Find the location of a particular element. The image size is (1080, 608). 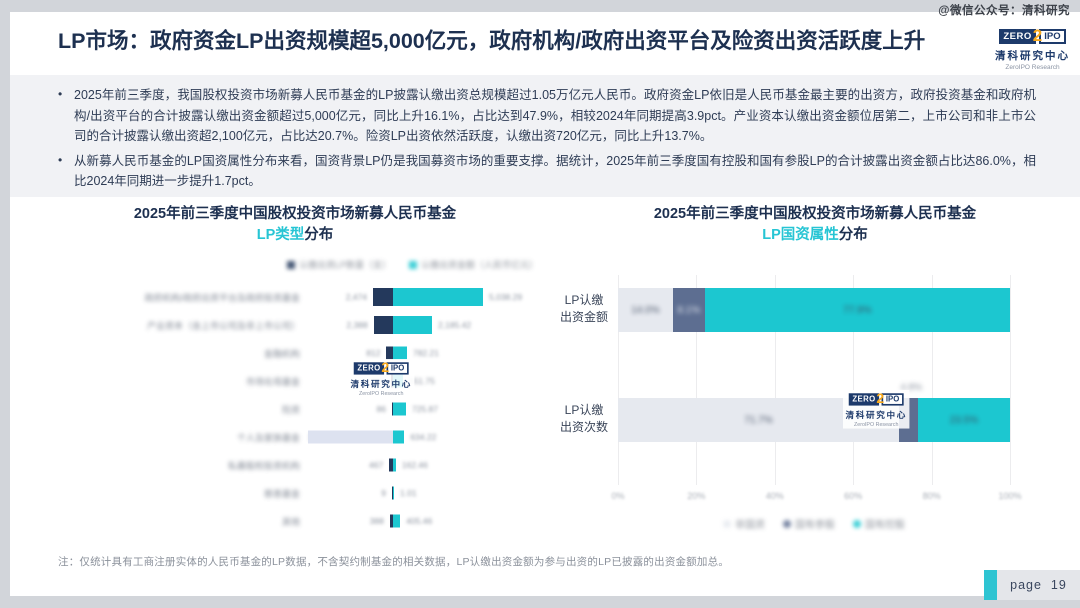

page-accent-square is located at coordinates (990, 585).